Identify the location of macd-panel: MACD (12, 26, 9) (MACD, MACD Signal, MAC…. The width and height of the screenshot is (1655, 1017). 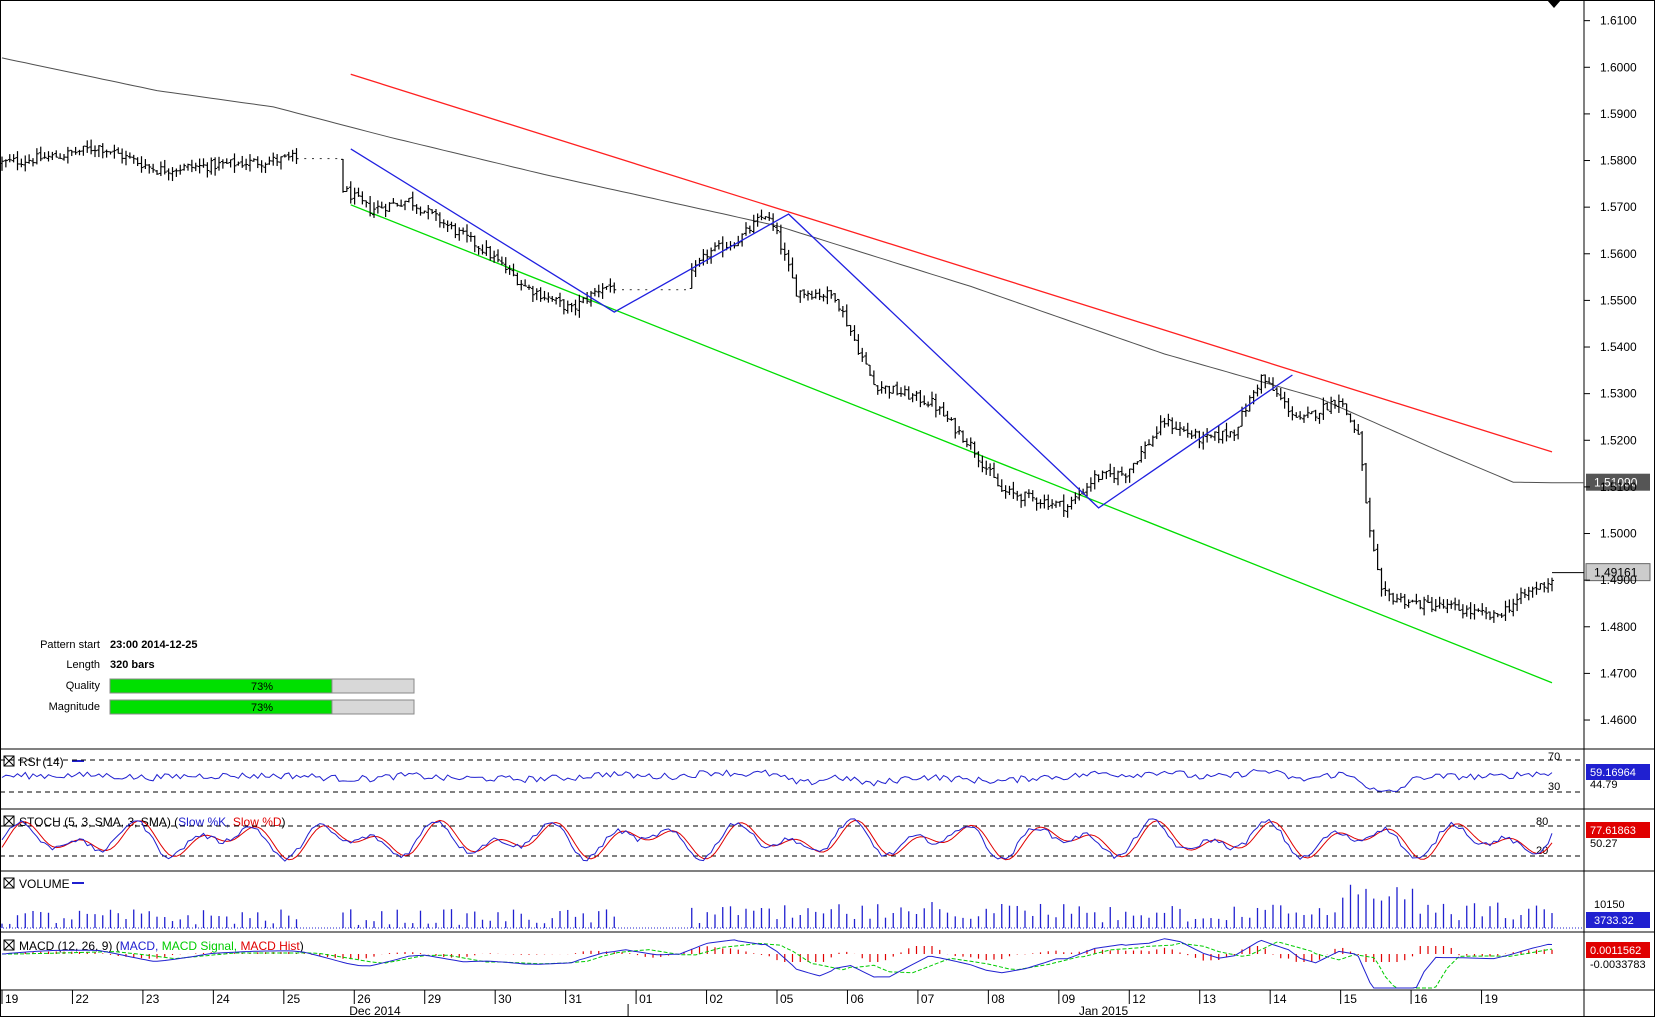
(825, 963).